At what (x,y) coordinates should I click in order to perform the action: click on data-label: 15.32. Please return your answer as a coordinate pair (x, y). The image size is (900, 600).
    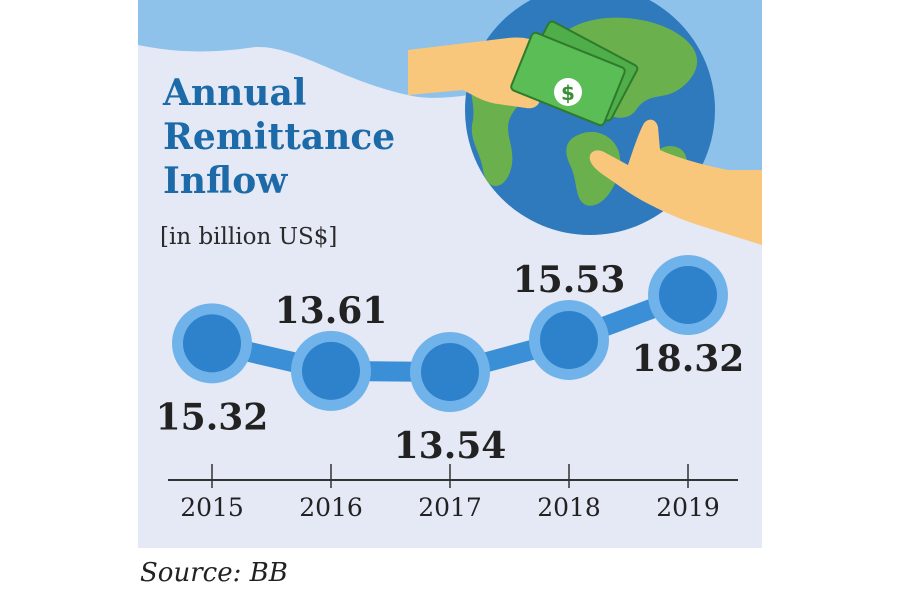
    Looking at the image, I should click on (212, 417).